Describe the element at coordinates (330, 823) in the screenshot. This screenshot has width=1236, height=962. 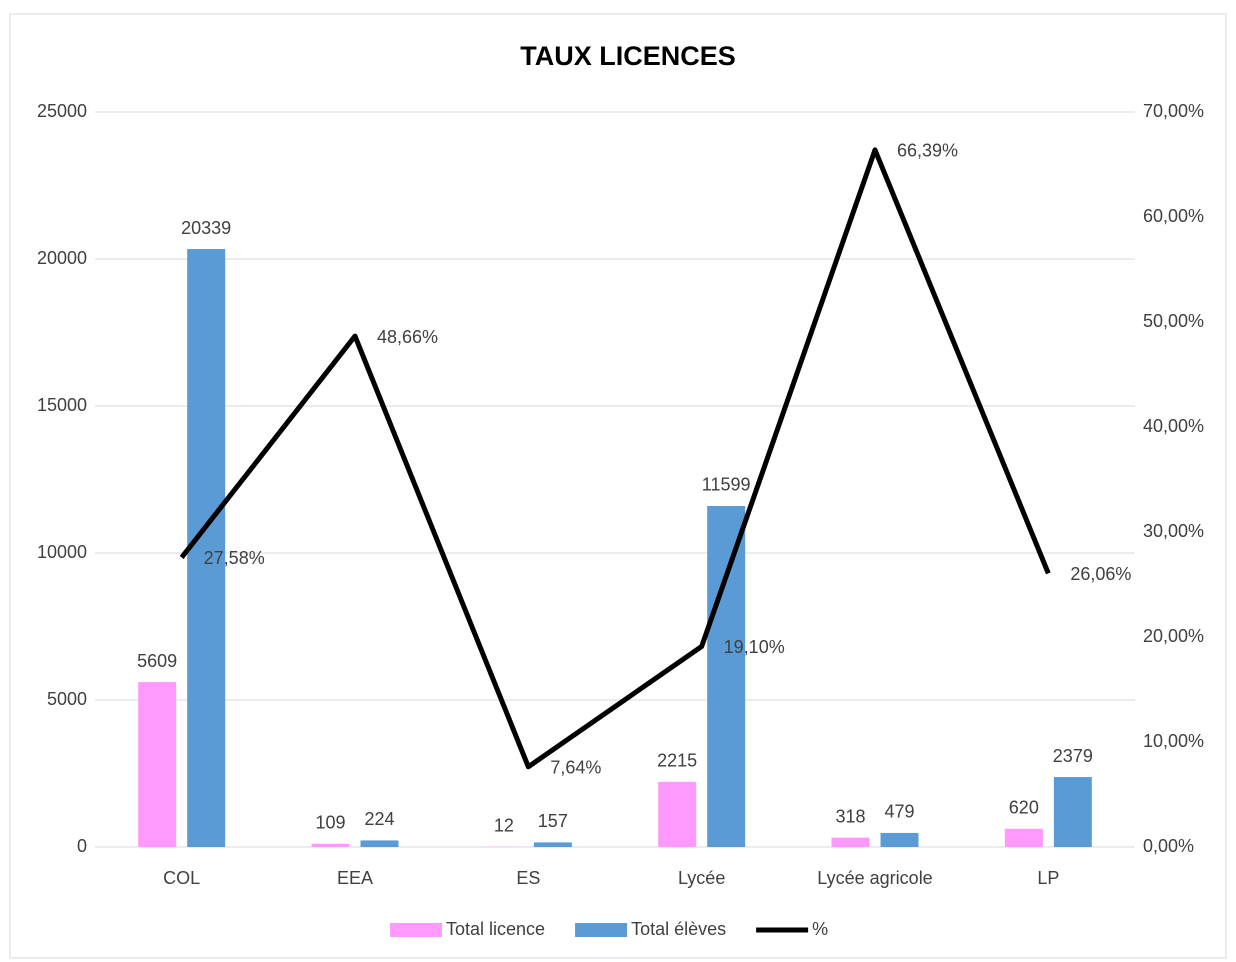
I see `bar-value-label: 109` at that location.